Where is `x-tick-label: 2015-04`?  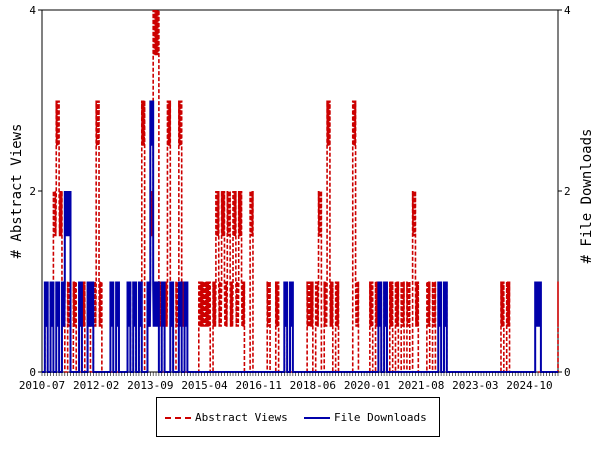 x-tick-label: 2015-04 is located at coordinates (204, 385).